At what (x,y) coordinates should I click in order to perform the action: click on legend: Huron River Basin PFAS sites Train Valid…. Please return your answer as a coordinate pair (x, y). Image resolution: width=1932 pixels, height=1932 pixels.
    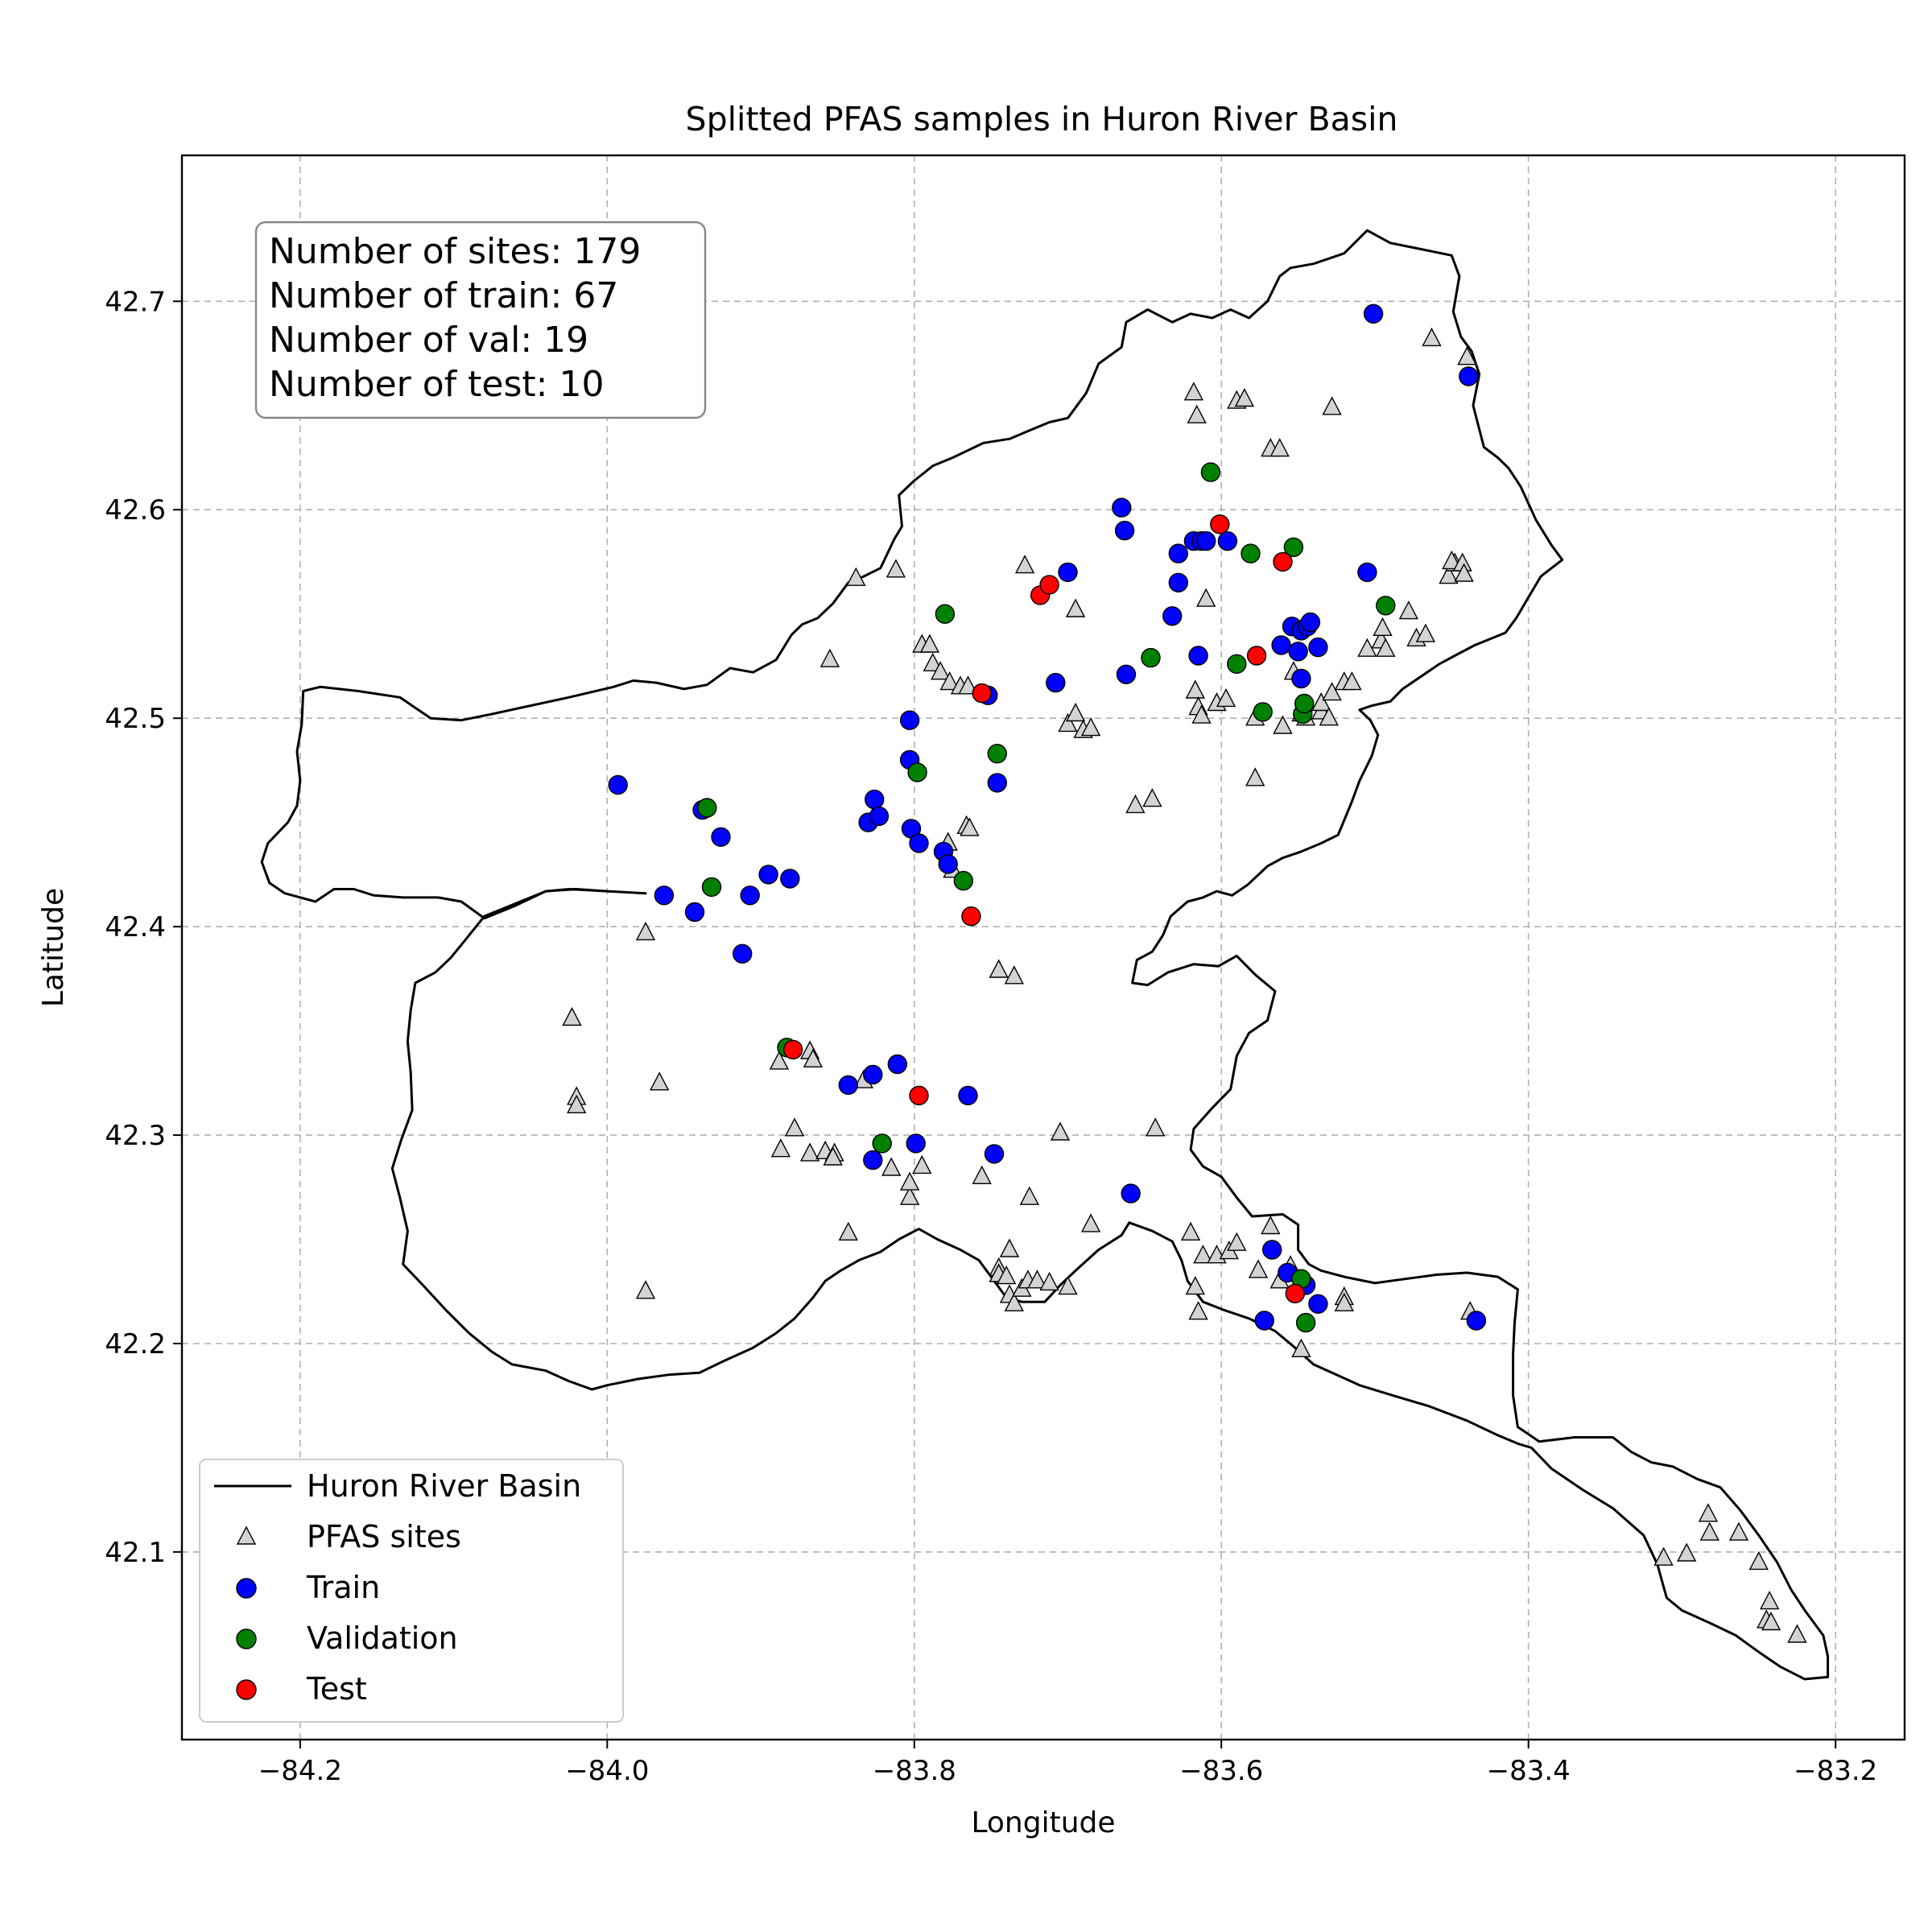
    Looking at the image, I should click on (411, 1591).